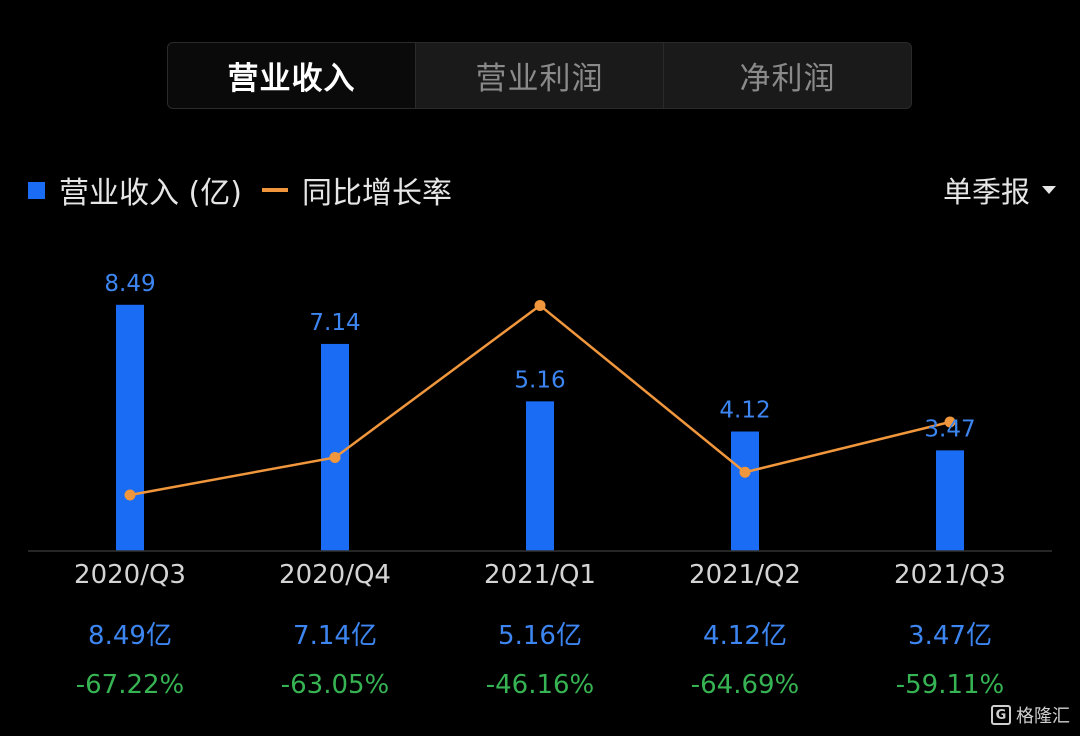  What do you see at coordinates (745, 685) in the screenshot?
I see `growth-rate-label: -64.69%` at bounding box center [745, 685].